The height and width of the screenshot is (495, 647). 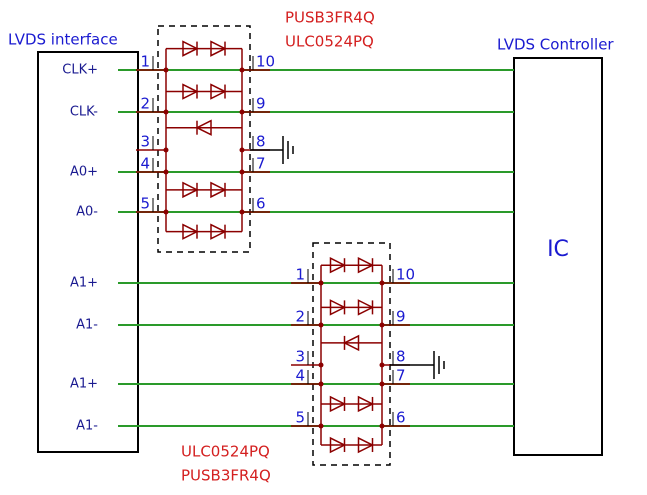 I want to click on signal-label: A0+, so click(x=84, y=172).